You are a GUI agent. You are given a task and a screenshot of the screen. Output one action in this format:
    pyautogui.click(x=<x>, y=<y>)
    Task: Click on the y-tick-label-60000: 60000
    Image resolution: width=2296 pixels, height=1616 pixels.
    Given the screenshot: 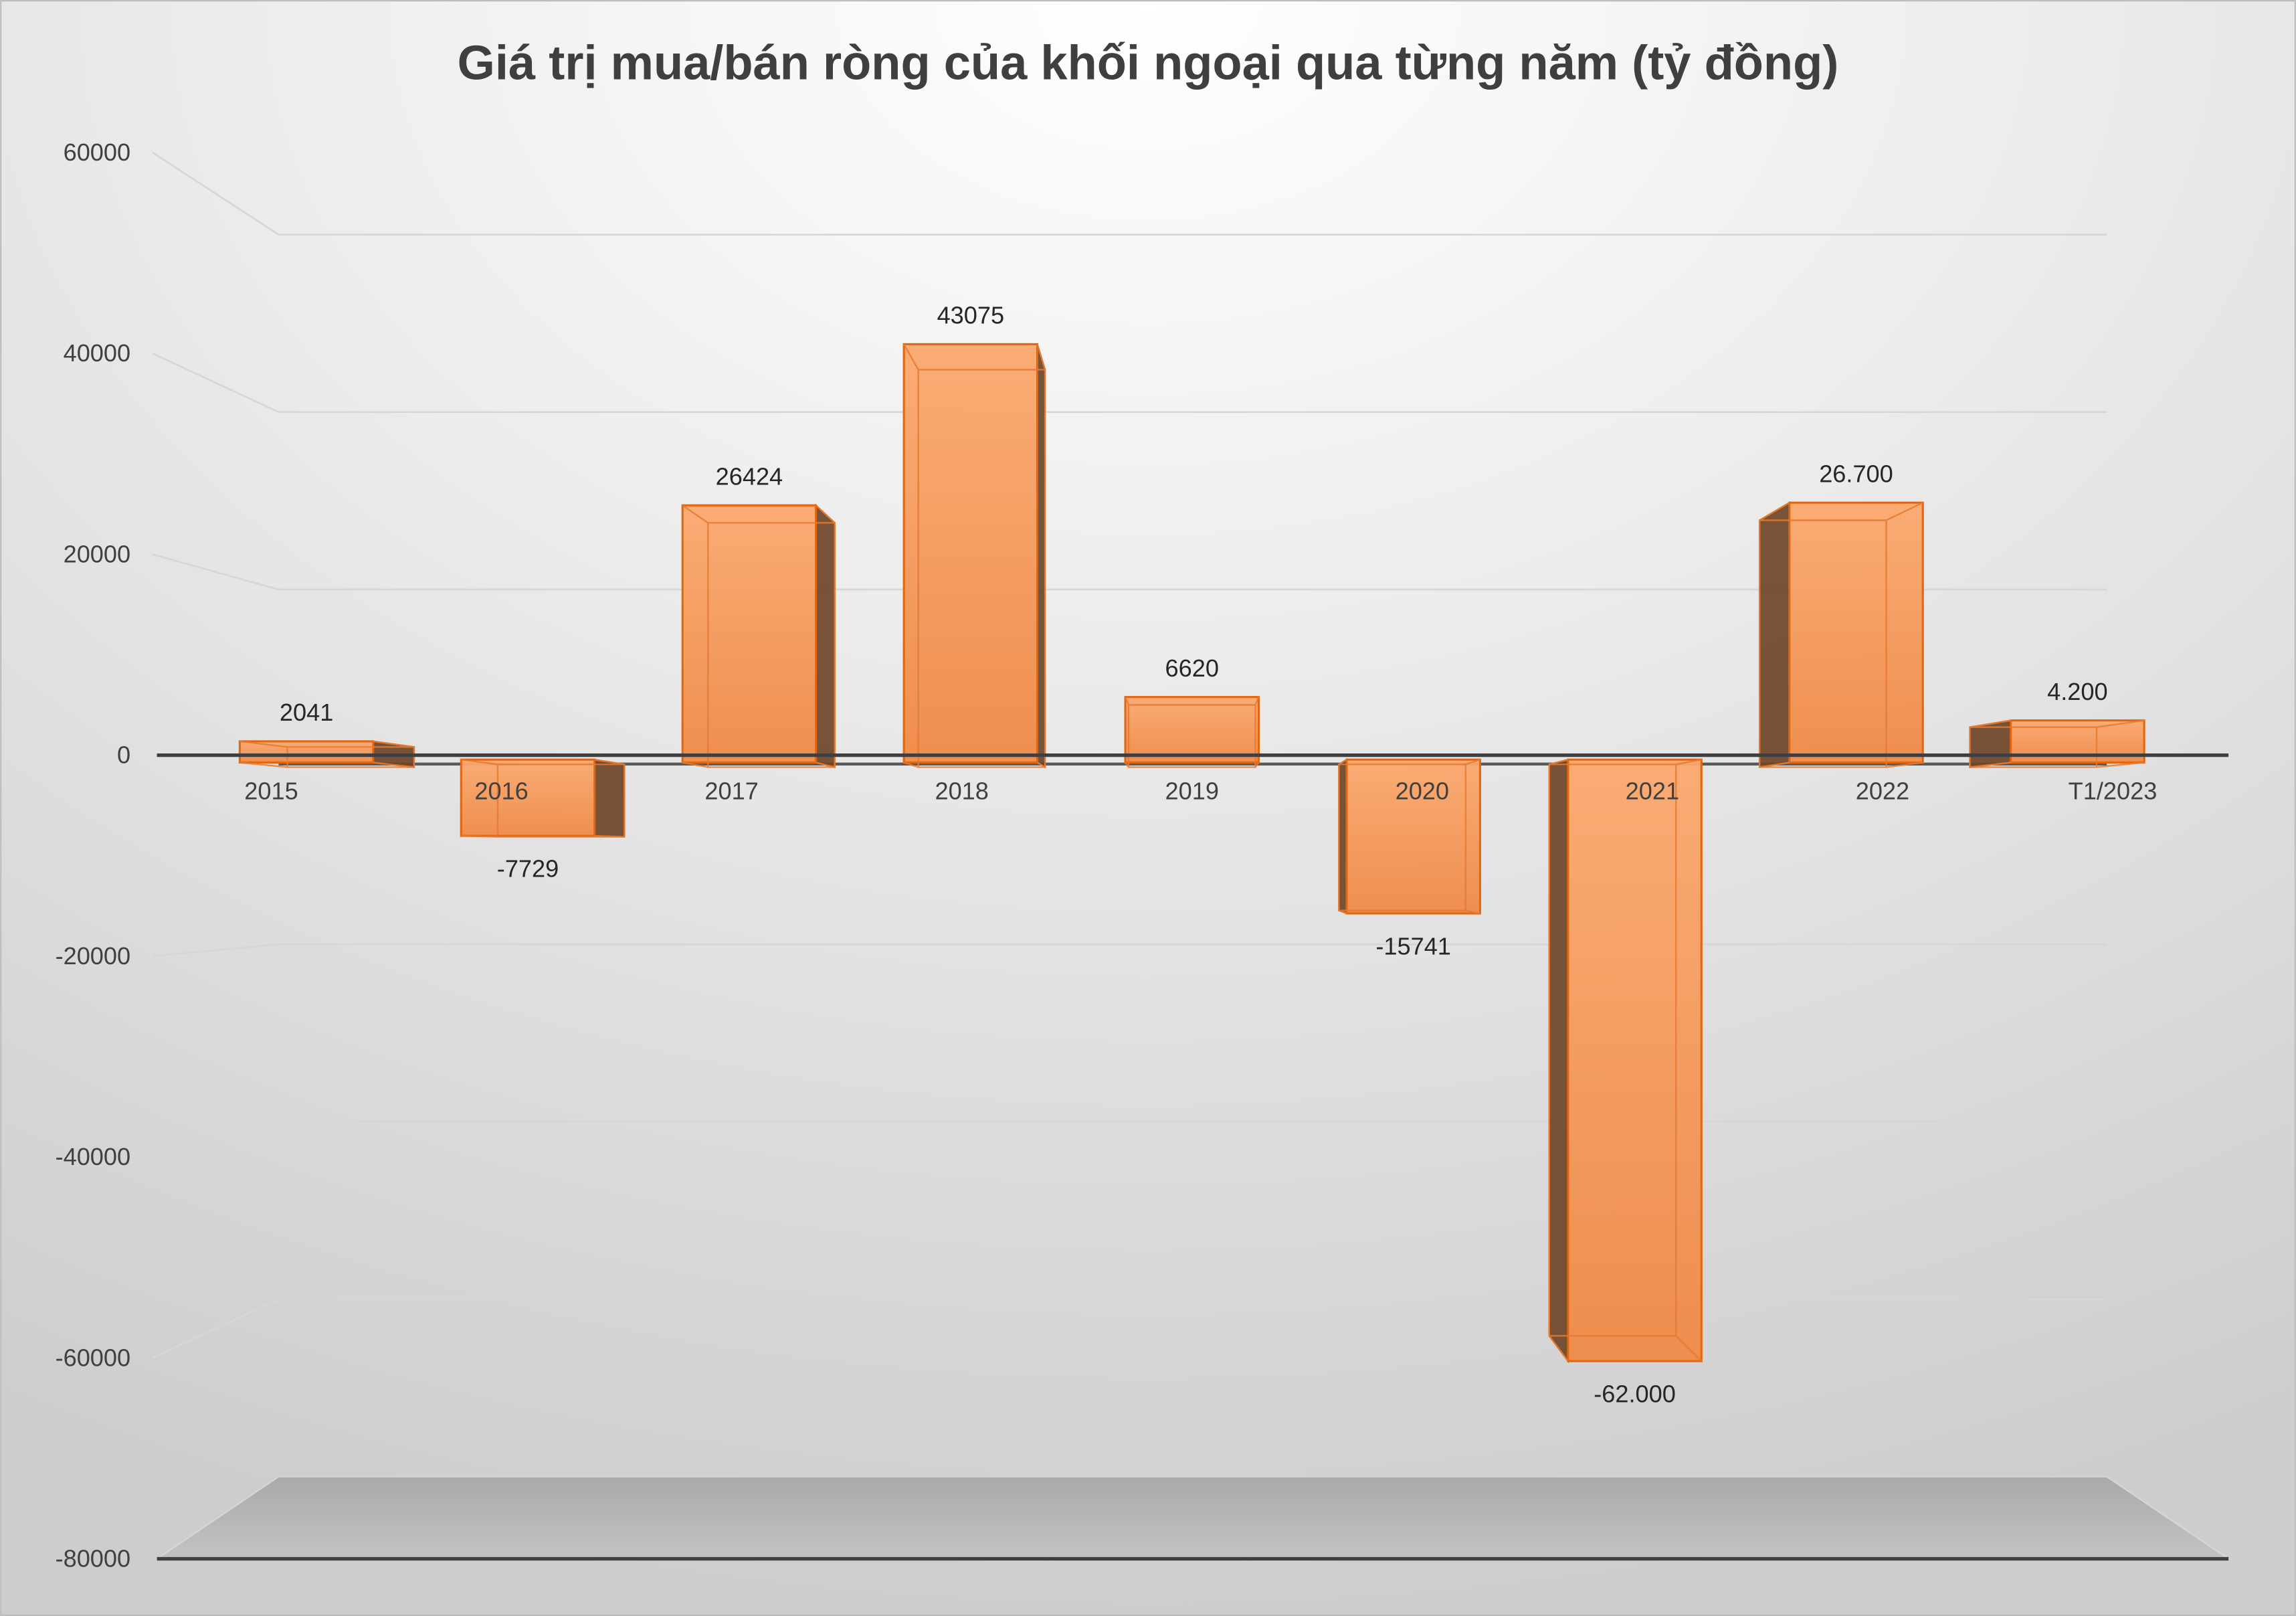 What is the action you would take?
    pyautogui.click(x=97, y=152)
    